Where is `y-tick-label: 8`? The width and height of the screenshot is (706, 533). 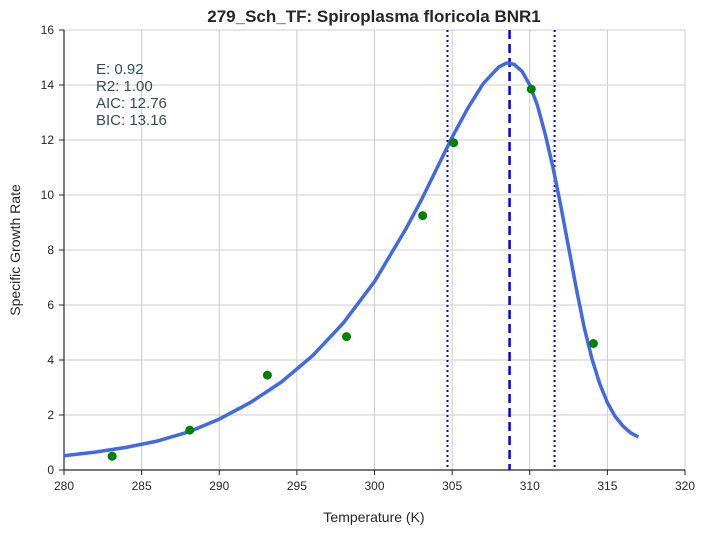 y-tick-label: 8 is located at coordinates (50, 250).